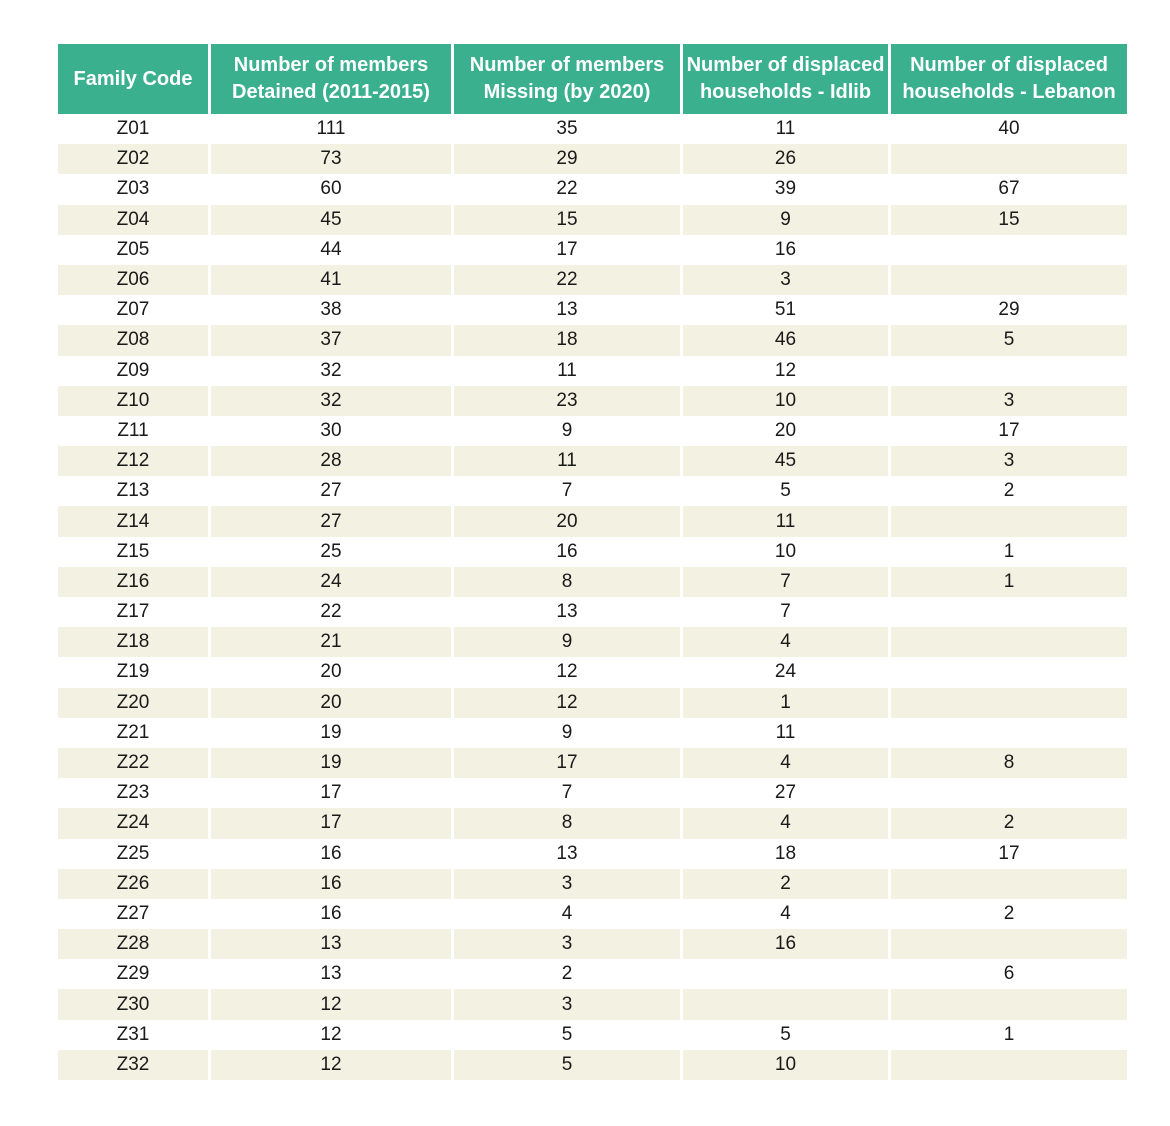 The height and width of the screenshot is (1126, 1170). What do you see at coordinates (568, 883) in the screenshot?
I see `cell-members-missing: 3` at bounding box center [568, 883].